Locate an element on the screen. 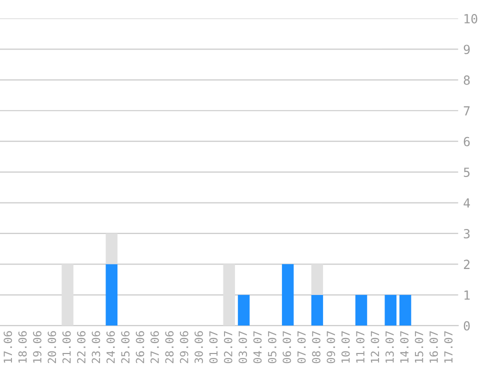 This screenshot has width=498, height=370. x-tick-label: 20.06 is located at coordinates (52, 347).